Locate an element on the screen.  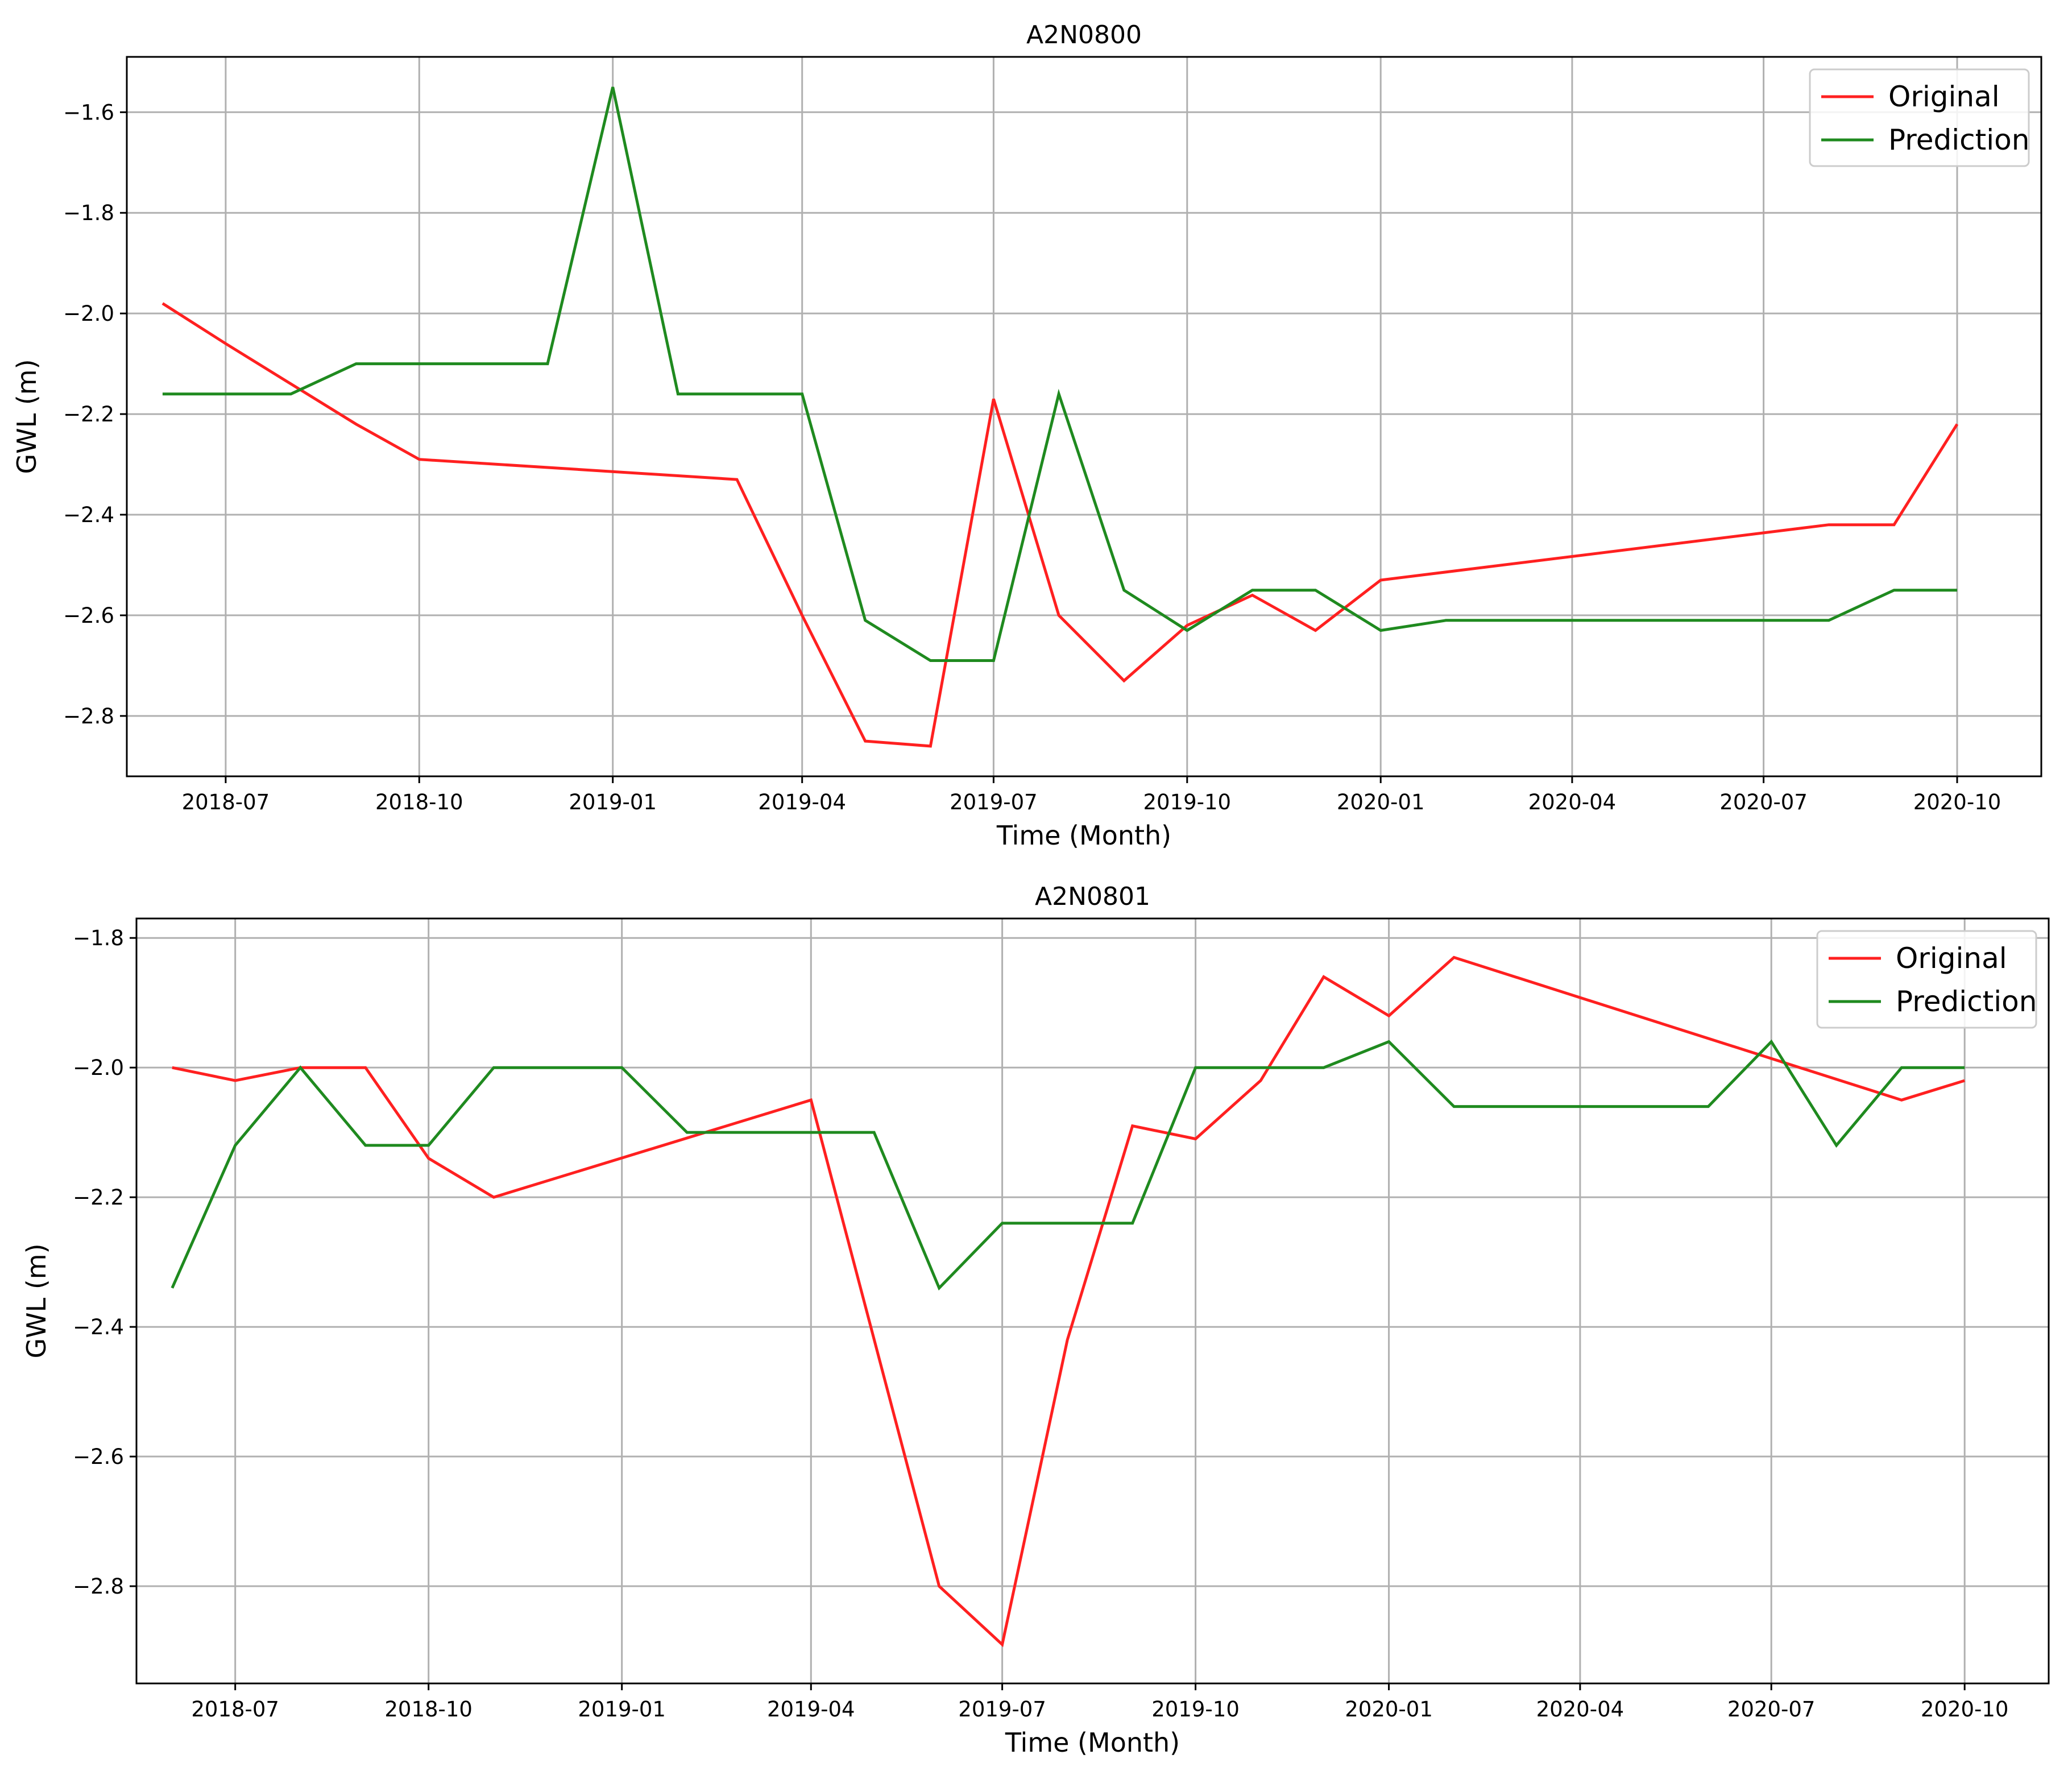
series-line-prediction is located at coordinates (1068, 1165).